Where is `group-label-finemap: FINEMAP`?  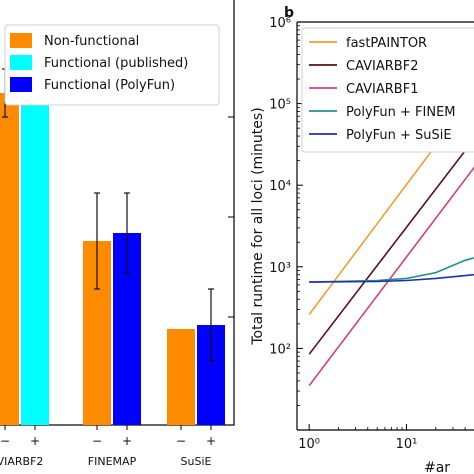
group-label-finemap: FINEMAP is located at coordinates (112, 461).